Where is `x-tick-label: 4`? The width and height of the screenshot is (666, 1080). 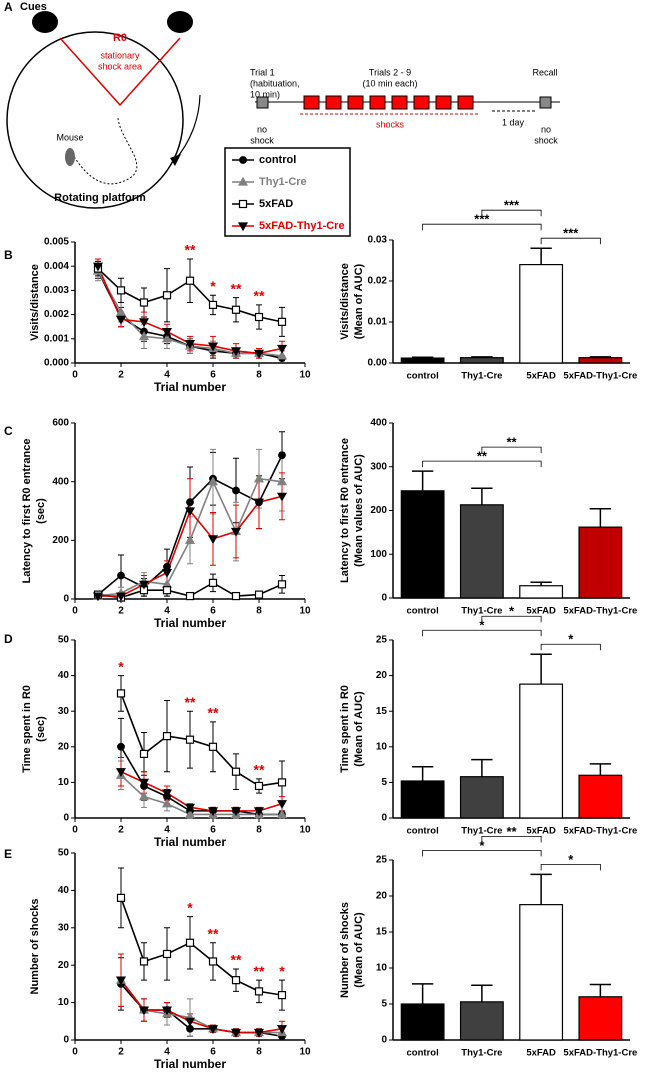 x-tick-label: 4 is located at coordinates (167, 830).